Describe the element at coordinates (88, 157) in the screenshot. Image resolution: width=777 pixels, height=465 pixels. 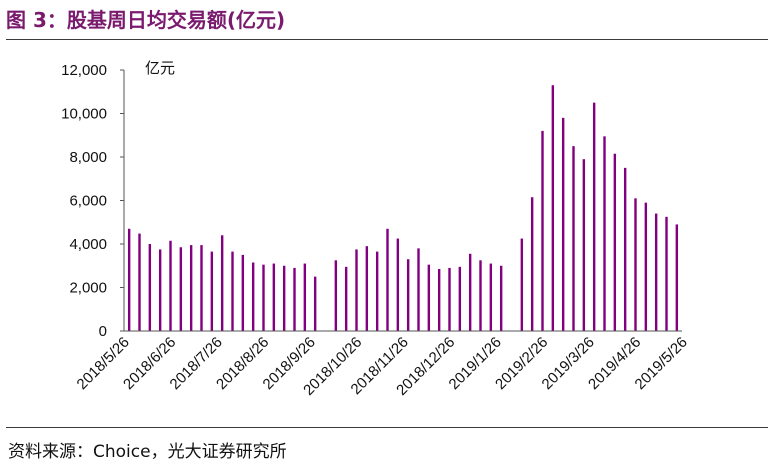
I see `y-tick-label: 8,000` at that location.